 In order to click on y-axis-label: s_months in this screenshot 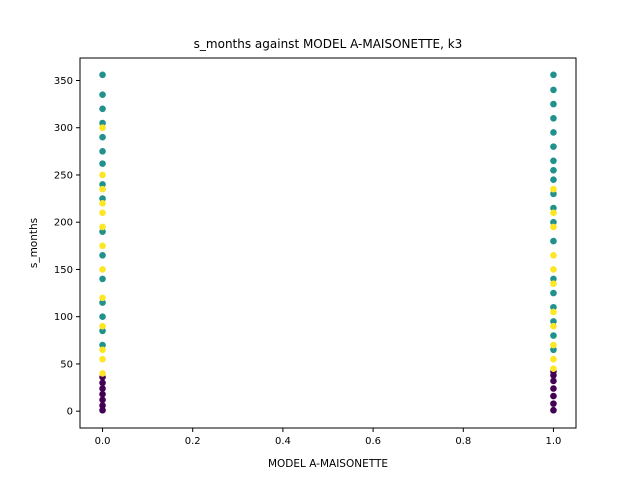, I will do `click(34, 243)`.